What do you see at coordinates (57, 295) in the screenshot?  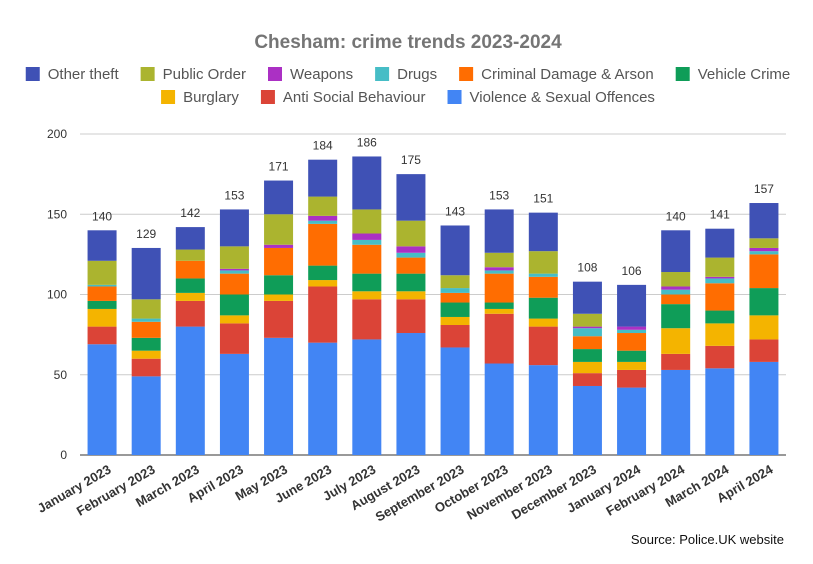 I see `y-tick-label: 100` at bounding box center [57, 295].